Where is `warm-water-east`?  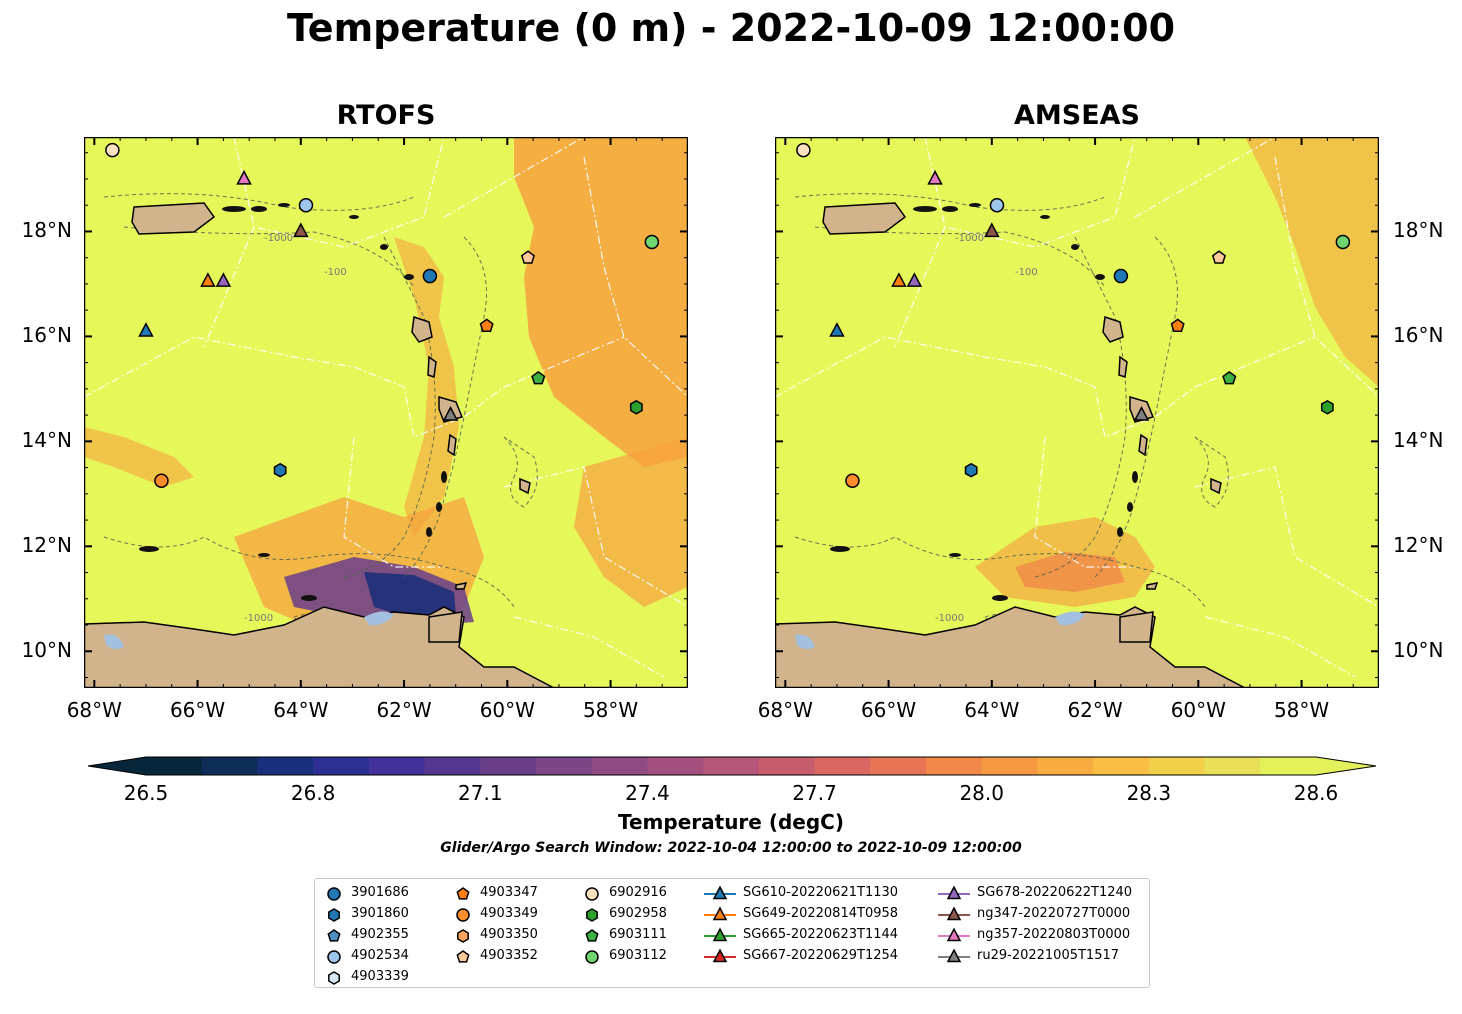
warm-water-east is located at coordinates (631, 522).